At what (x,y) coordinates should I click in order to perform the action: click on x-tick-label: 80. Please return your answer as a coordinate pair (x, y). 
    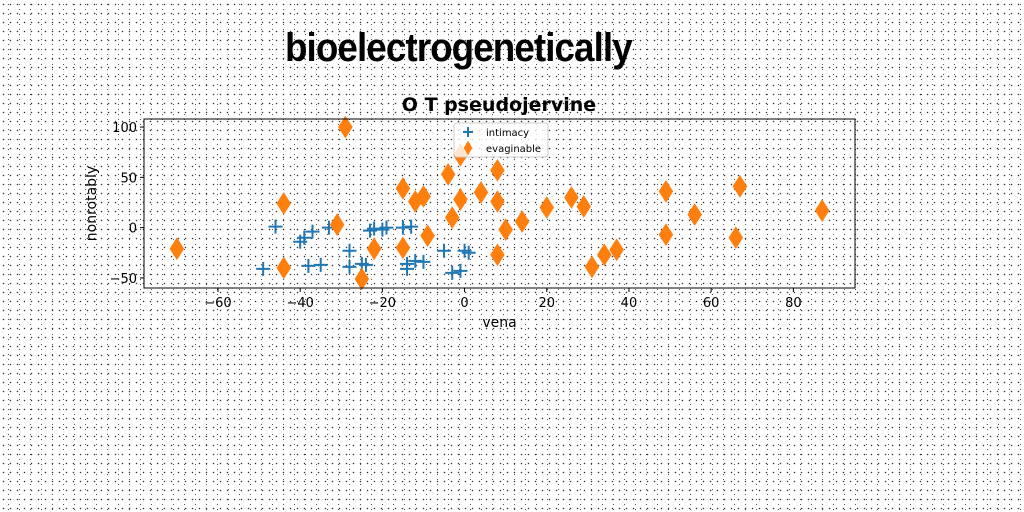
    Looking at the image, I should click on (793, 303).